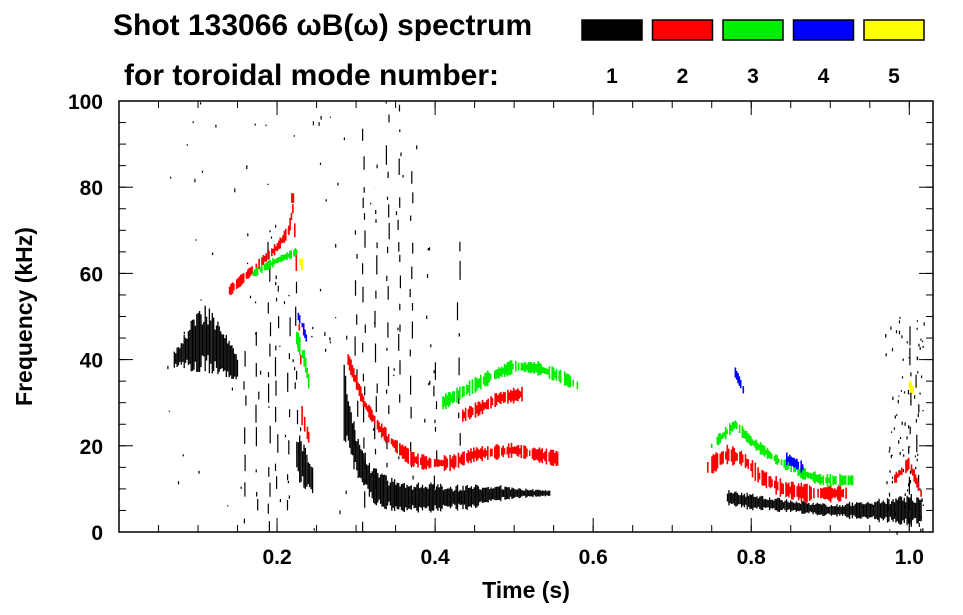 The height and width of the screenshot is (615, 963). I want to click on y-tick-label: 0, so click(97, 533).